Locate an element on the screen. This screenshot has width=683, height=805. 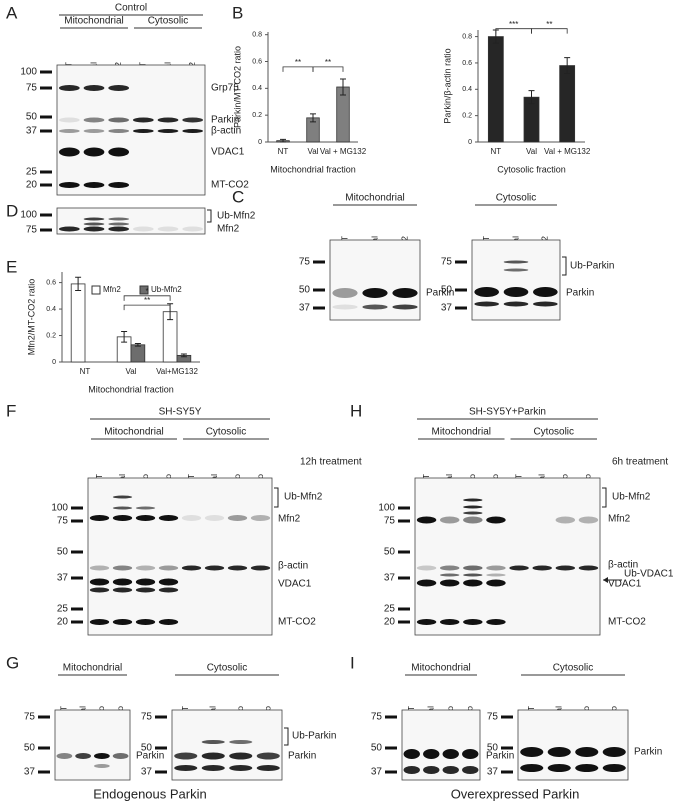
bar is located at coordinates (138, 353).